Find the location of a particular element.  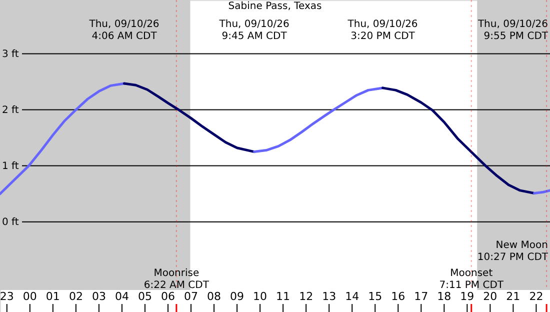

y-tick-label: 2 ft is located at coordinates (10, 110).